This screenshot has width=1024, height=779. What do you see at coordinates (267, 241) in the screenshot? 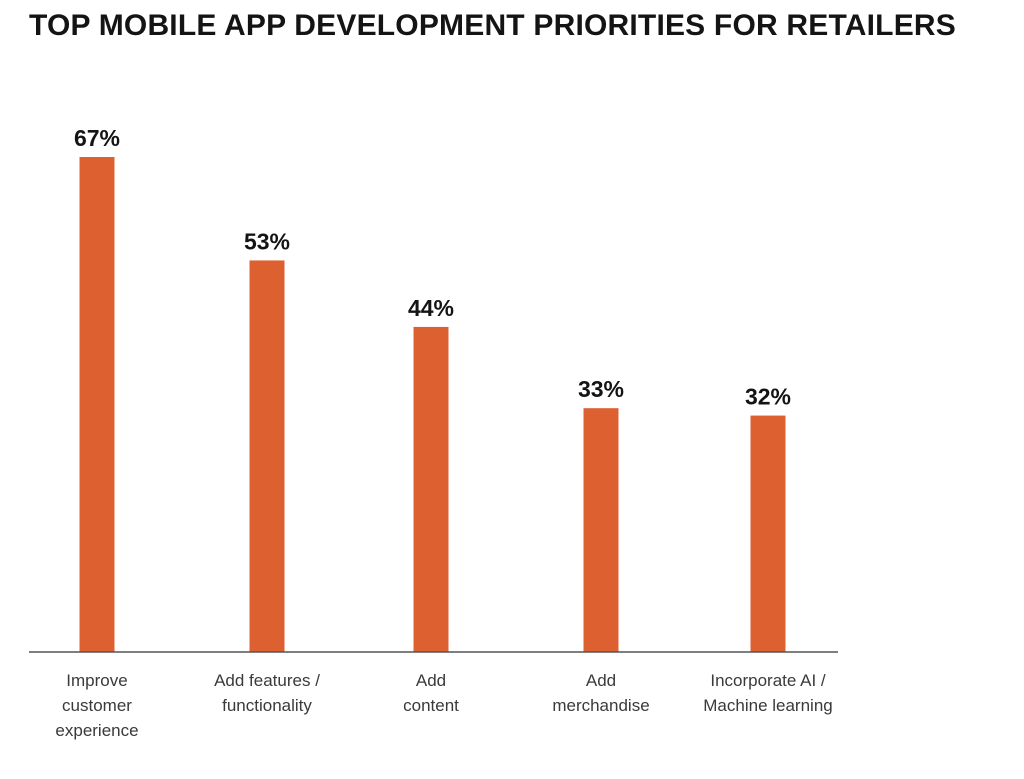
I see `value-label-2: 53%` at bounding box center [267, 241].